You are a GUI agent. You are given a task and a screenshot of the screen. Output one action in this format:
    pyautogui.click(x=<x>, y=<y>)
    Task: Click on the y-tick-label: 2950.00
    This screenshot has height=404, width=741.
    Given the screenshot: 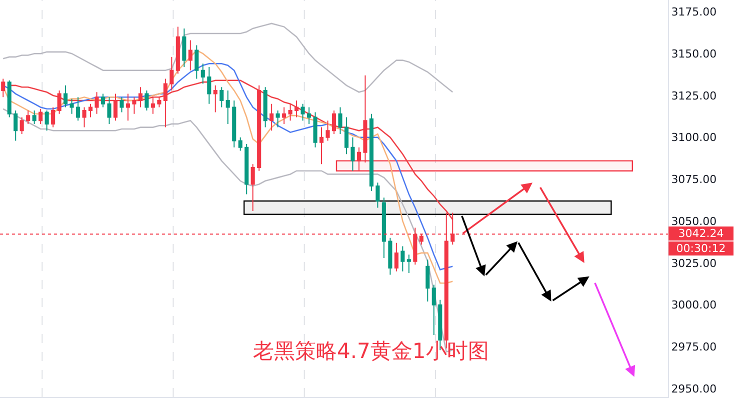 What is the action you would take?
    pyautogui.click(x=694, y=389)
    